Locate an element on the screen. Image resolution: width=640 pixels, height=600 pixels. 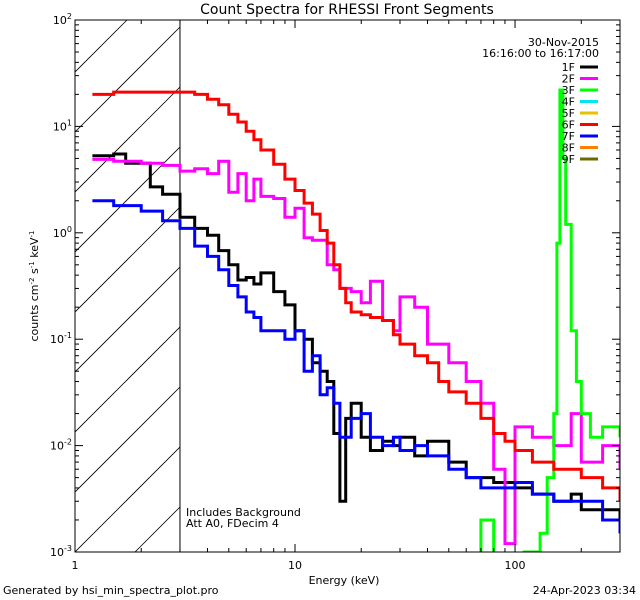
legend-label-6F: 6F is located at coordinates (568, 125).